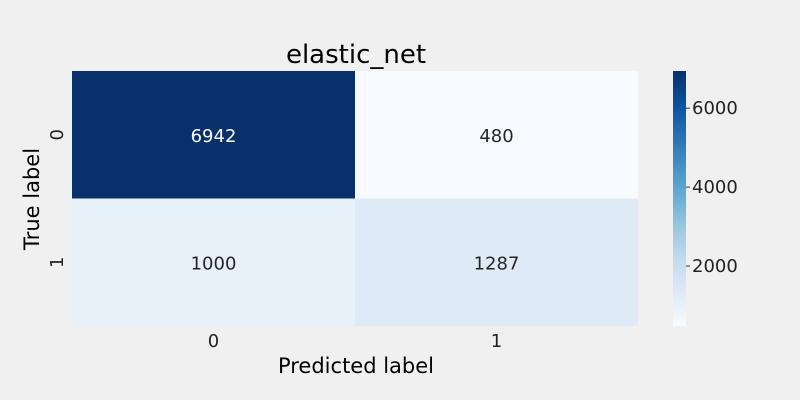 Image resolution: width=800 pixels, height=400 pixels. I want to click on cell-value-label-0-0: 6942, so click(214, 136).